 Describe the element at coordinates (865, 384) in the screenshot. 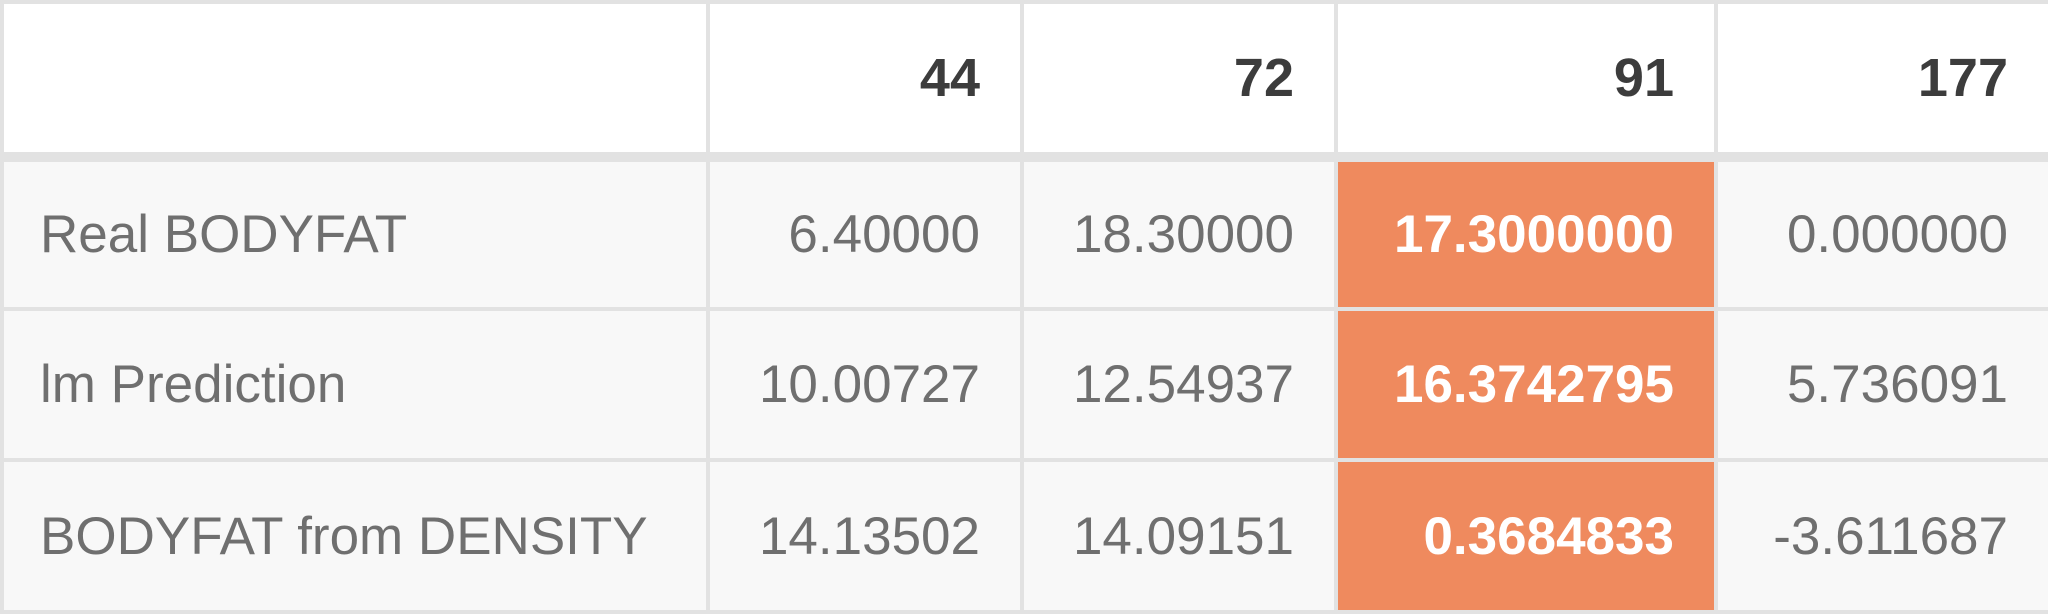

I see `table-cell: 10.00727` at that location.